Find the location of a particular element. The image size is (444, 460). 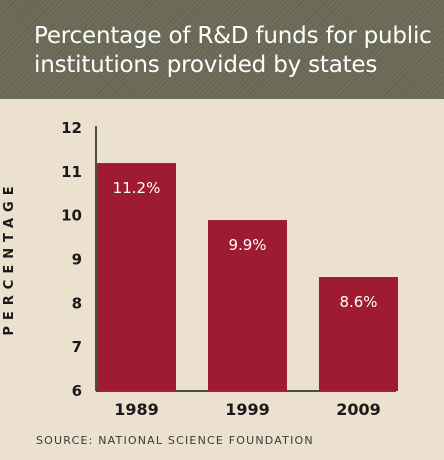

data-label-1989: 11.2% is located at coordinates (137, 188).